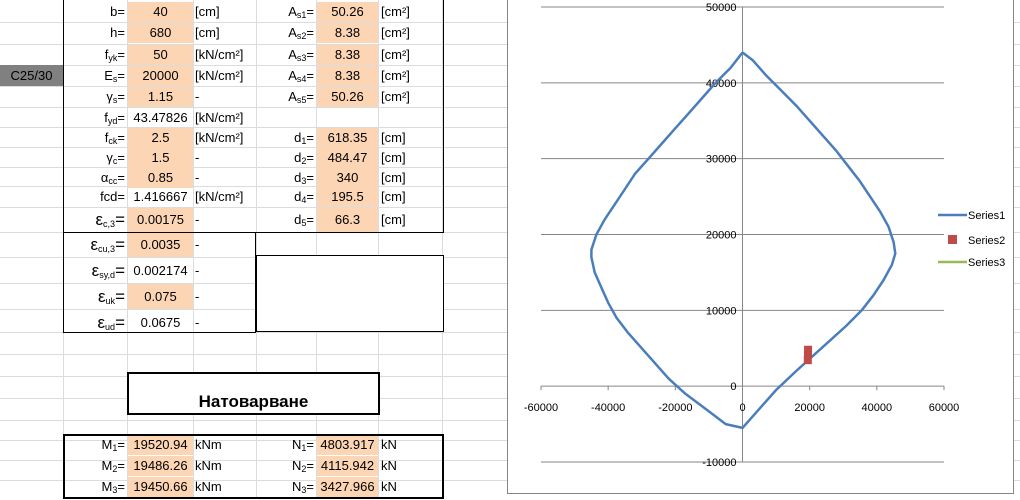 This screenshot has height=500, width=1020. What do you see at coordinates (304, 220) in the screenshot?
I see `param-label: d5=` at bounding box center [304, 220].